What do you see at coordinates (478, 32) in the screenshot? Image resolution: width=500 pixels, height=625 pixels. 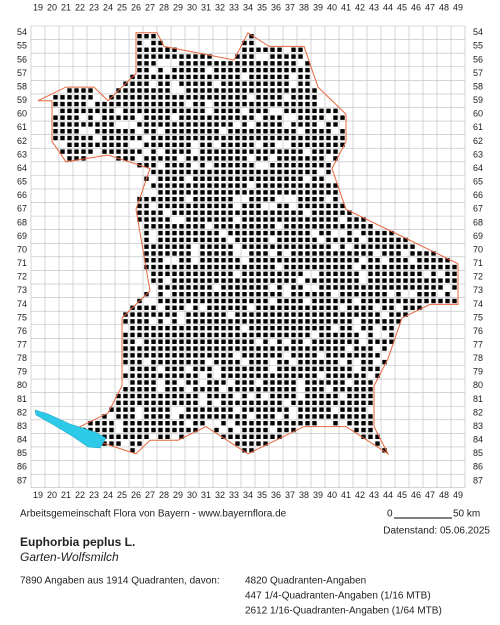 I see `row-label: 54` at bounding box center [478, 32].